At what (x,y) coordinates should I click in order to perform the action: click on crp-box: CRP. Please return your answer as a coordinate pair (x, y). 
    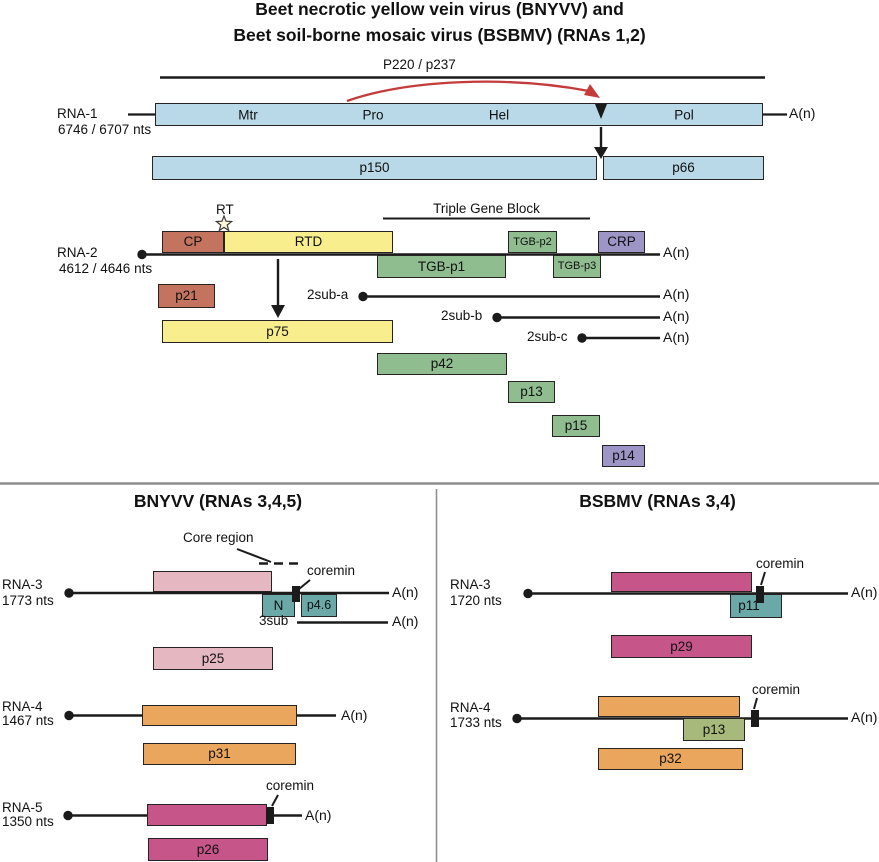
    Looking at the image, I should click on (621, 242).